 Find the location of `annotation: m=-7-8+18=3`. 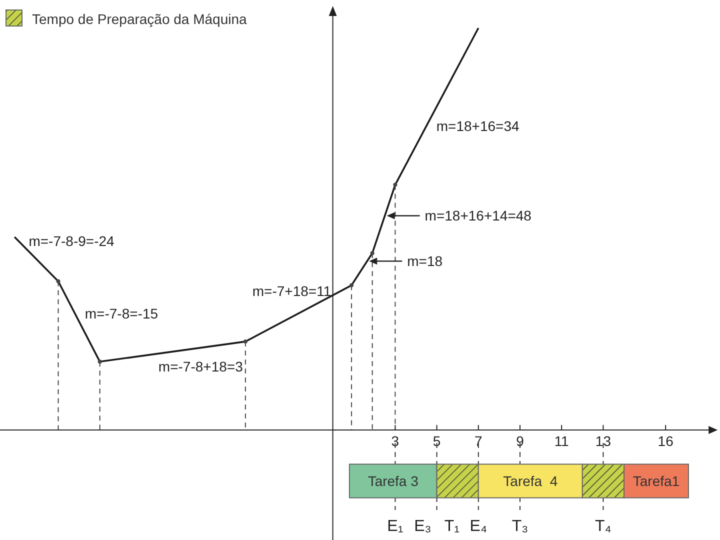

annotation: m=-7-8+18=3 is located at coordinates (201, 366).